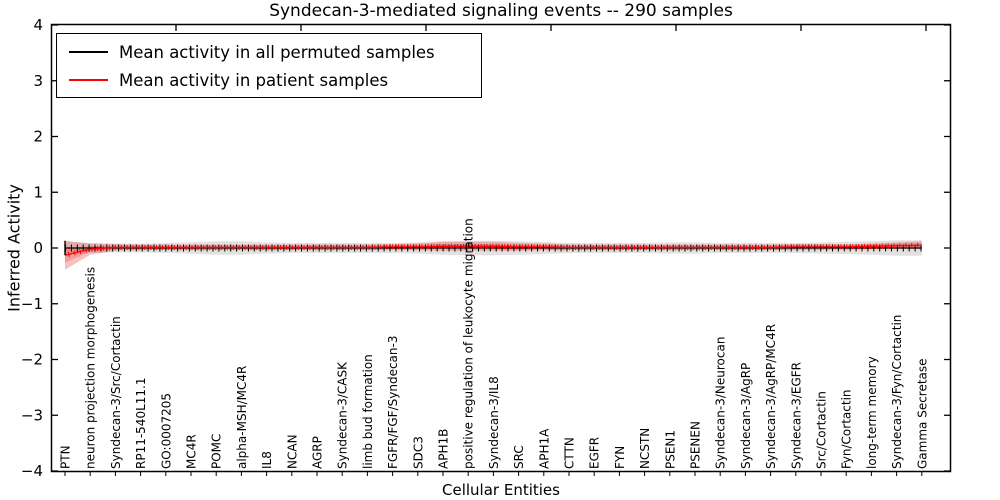 Image resolution: width=1000 pixels, height=500 pixels. Describe the element at coordinates (872, 412) in the screenshot. I see `x-tick-label: long-term memory` at that location.